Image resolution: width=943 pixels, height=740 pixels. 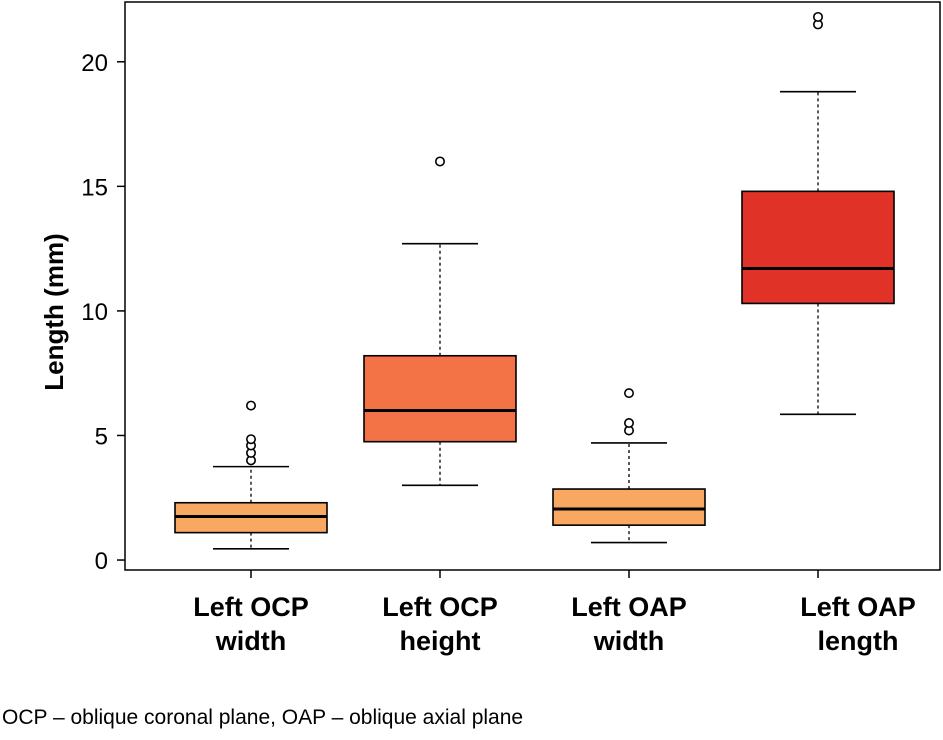 What do you see at coordinates (94, 187) in the screenshot?
I see `y-tick-label: 15` at bounding box center [94, 187].